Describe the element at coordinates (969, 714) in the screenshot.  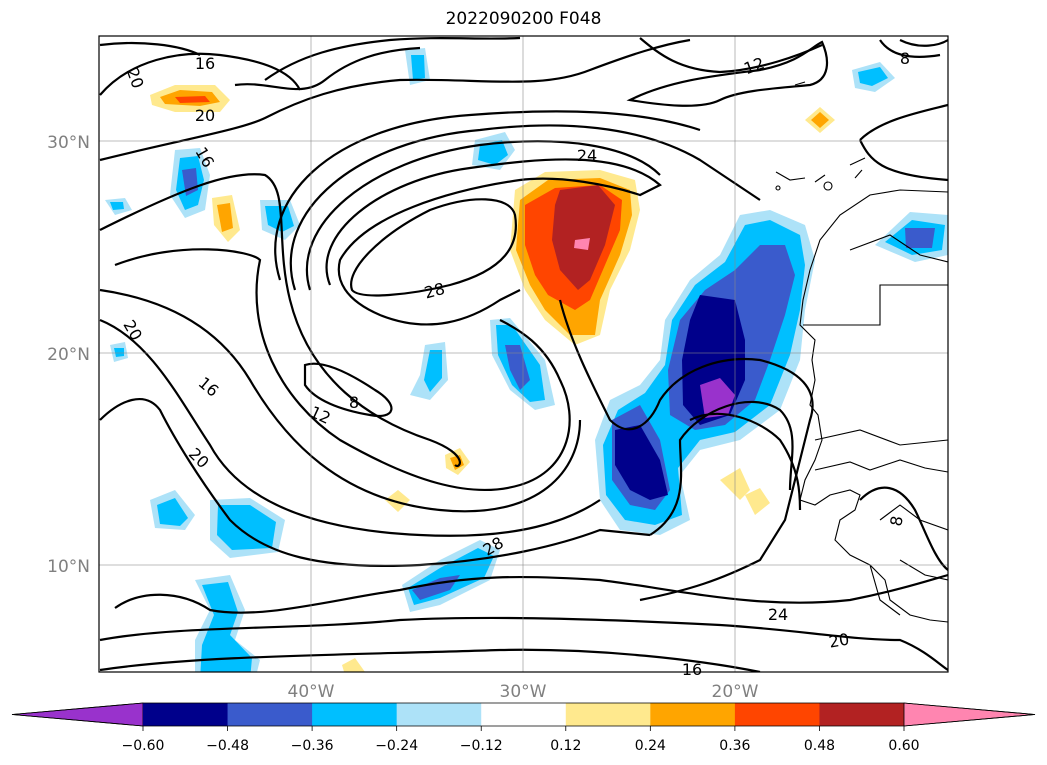
I see `colorbar-extend-high` at that location.